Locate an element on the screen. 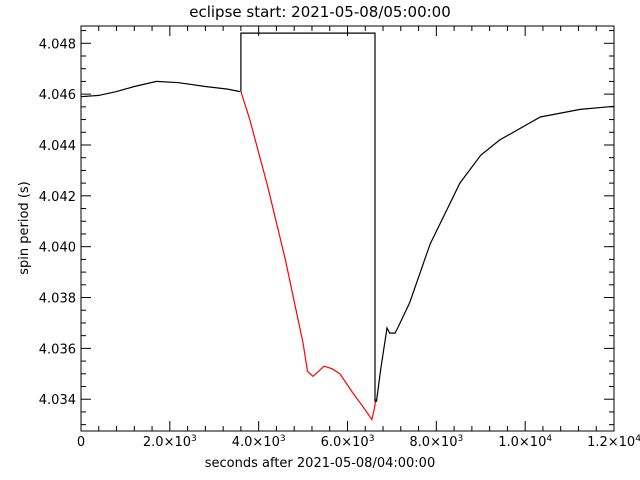  x-tick-label: 1.0×104 is located at coordinates (525, 442).